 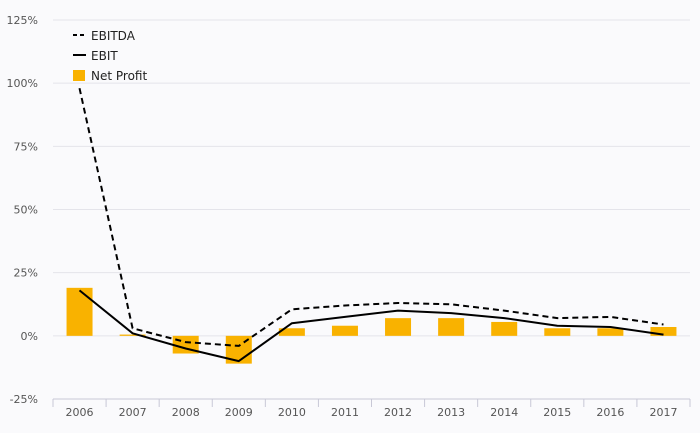 What do you see at coordinates (557, 332) in the screenshot?
I see `net-profit-bar-2015` at bounding box center [557, 332].